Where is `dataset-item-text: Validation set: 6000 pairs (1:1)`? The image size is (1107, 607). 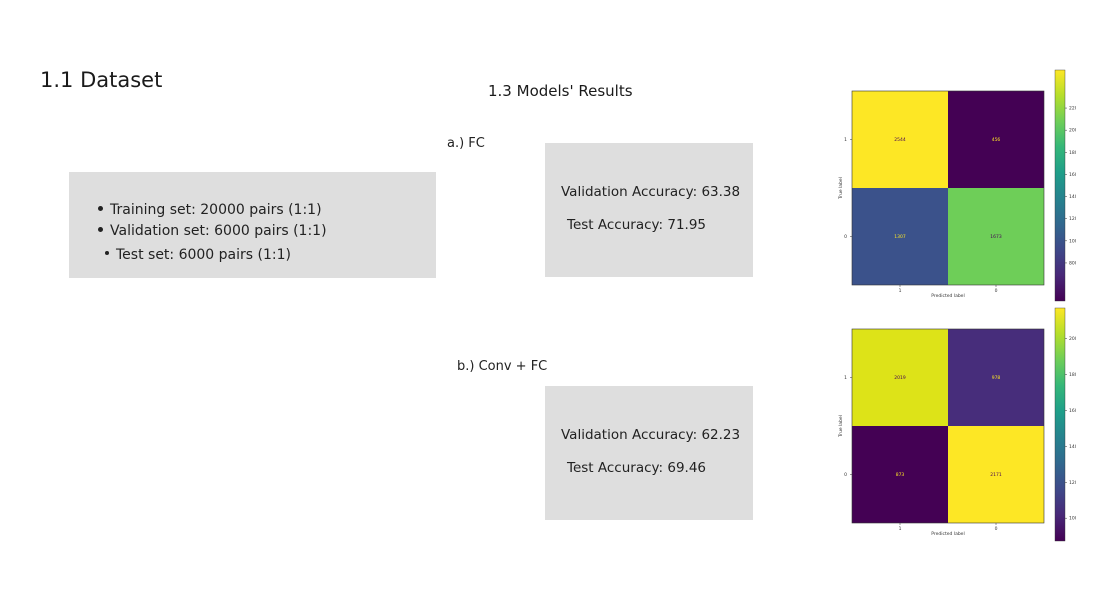
dataset-item-text: Validation set: 6000 pairs (1:1) is located at coordinates (218, 231).